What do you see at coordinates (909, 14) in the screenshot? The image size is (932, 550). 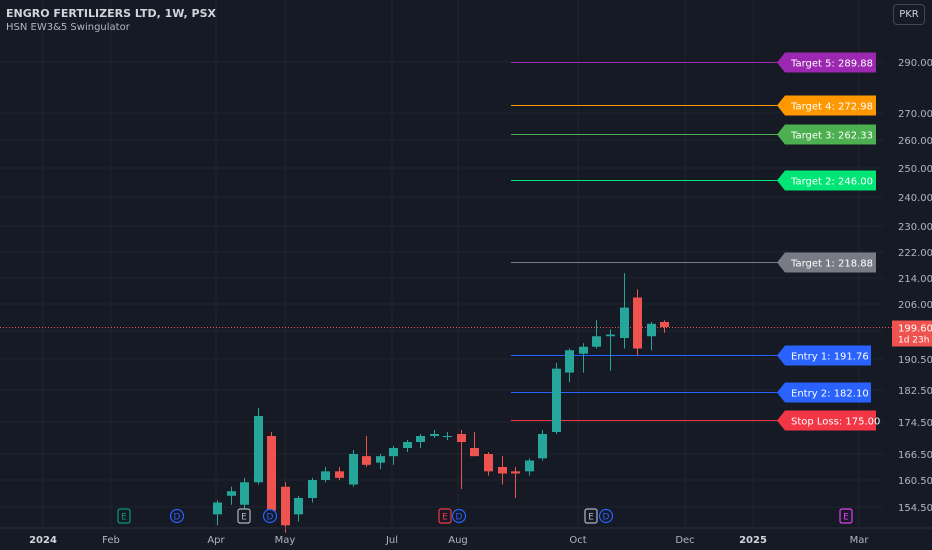 I see `currency-button: PKR` at bounding box center [909, 14].